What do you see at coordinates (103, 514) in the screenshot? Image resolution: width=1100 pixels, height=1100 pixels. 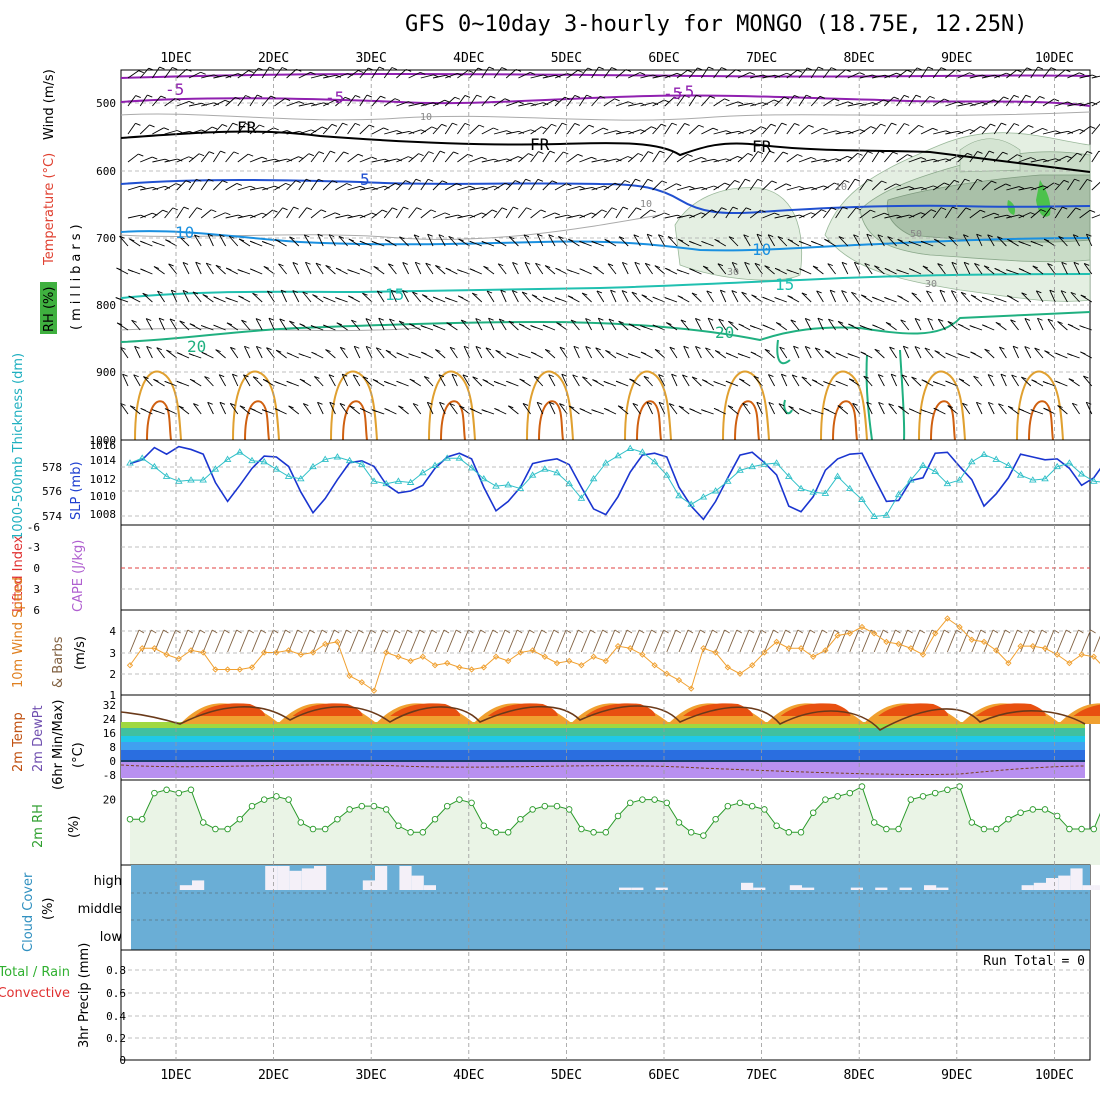 I see `axis-tick-label: 1008` at bounding box center [103, 514].